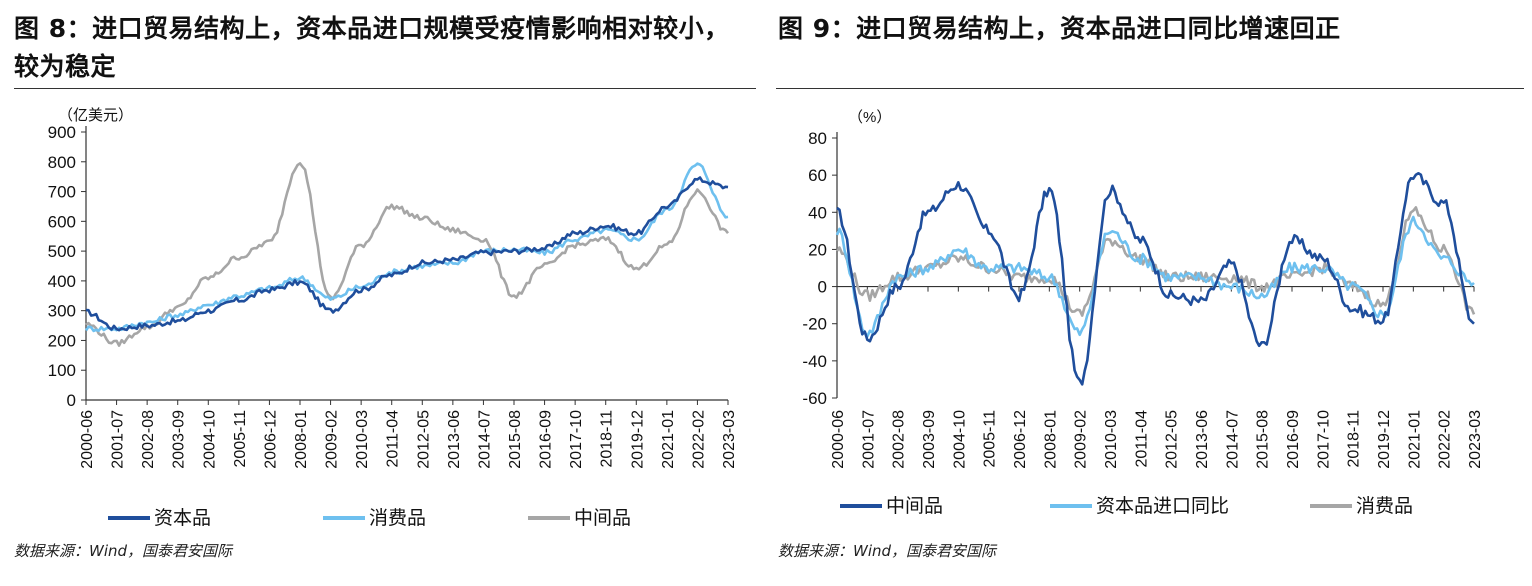  I want to click on legend-label: 资本品进口同比, so click(1162, 506).